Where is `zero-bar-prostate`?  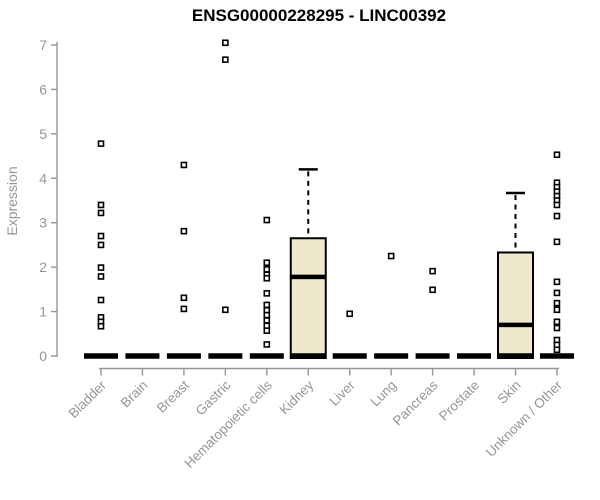
zero-bar-prostate is located at coordinates (474, 356).